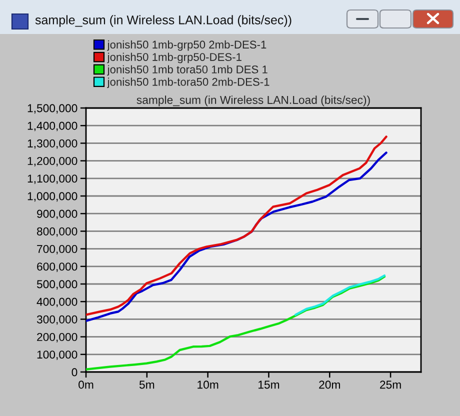  What do you see at coordinates (146, 384) in the screenshot?
I see `x-tick-label: 5m` at bounding box center [146, 384].